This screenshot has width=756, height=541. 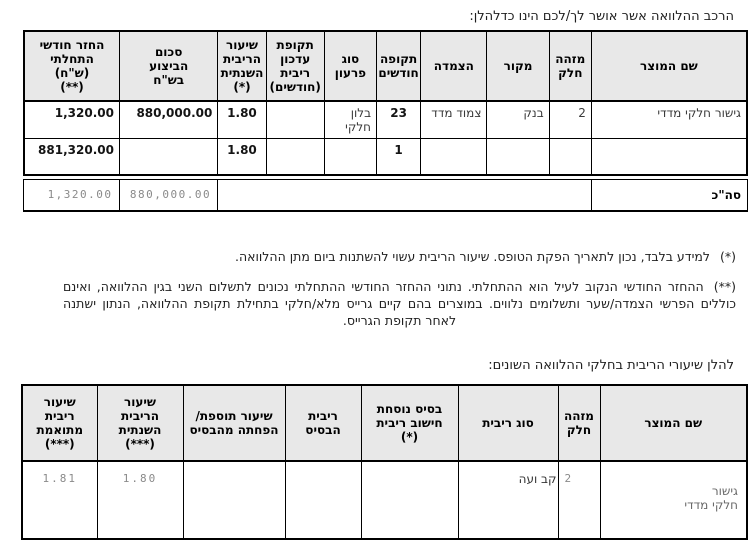 I want to click on cell-product-name, so click(x=669, y=156).